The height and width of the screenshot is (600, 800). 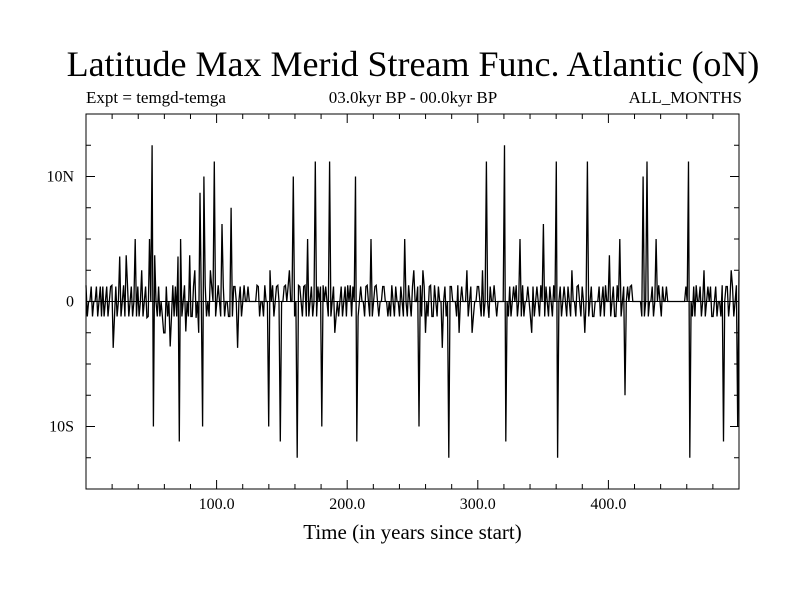 I want to click on y-tick-label: 10S, so click(x=61, y=427).